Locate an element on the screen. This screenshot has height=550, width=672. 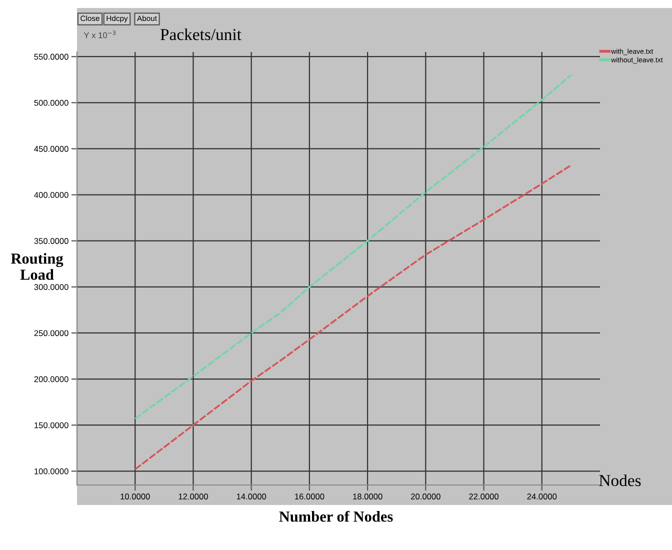
annotation: Nodes is located at coordinates (620, 480).